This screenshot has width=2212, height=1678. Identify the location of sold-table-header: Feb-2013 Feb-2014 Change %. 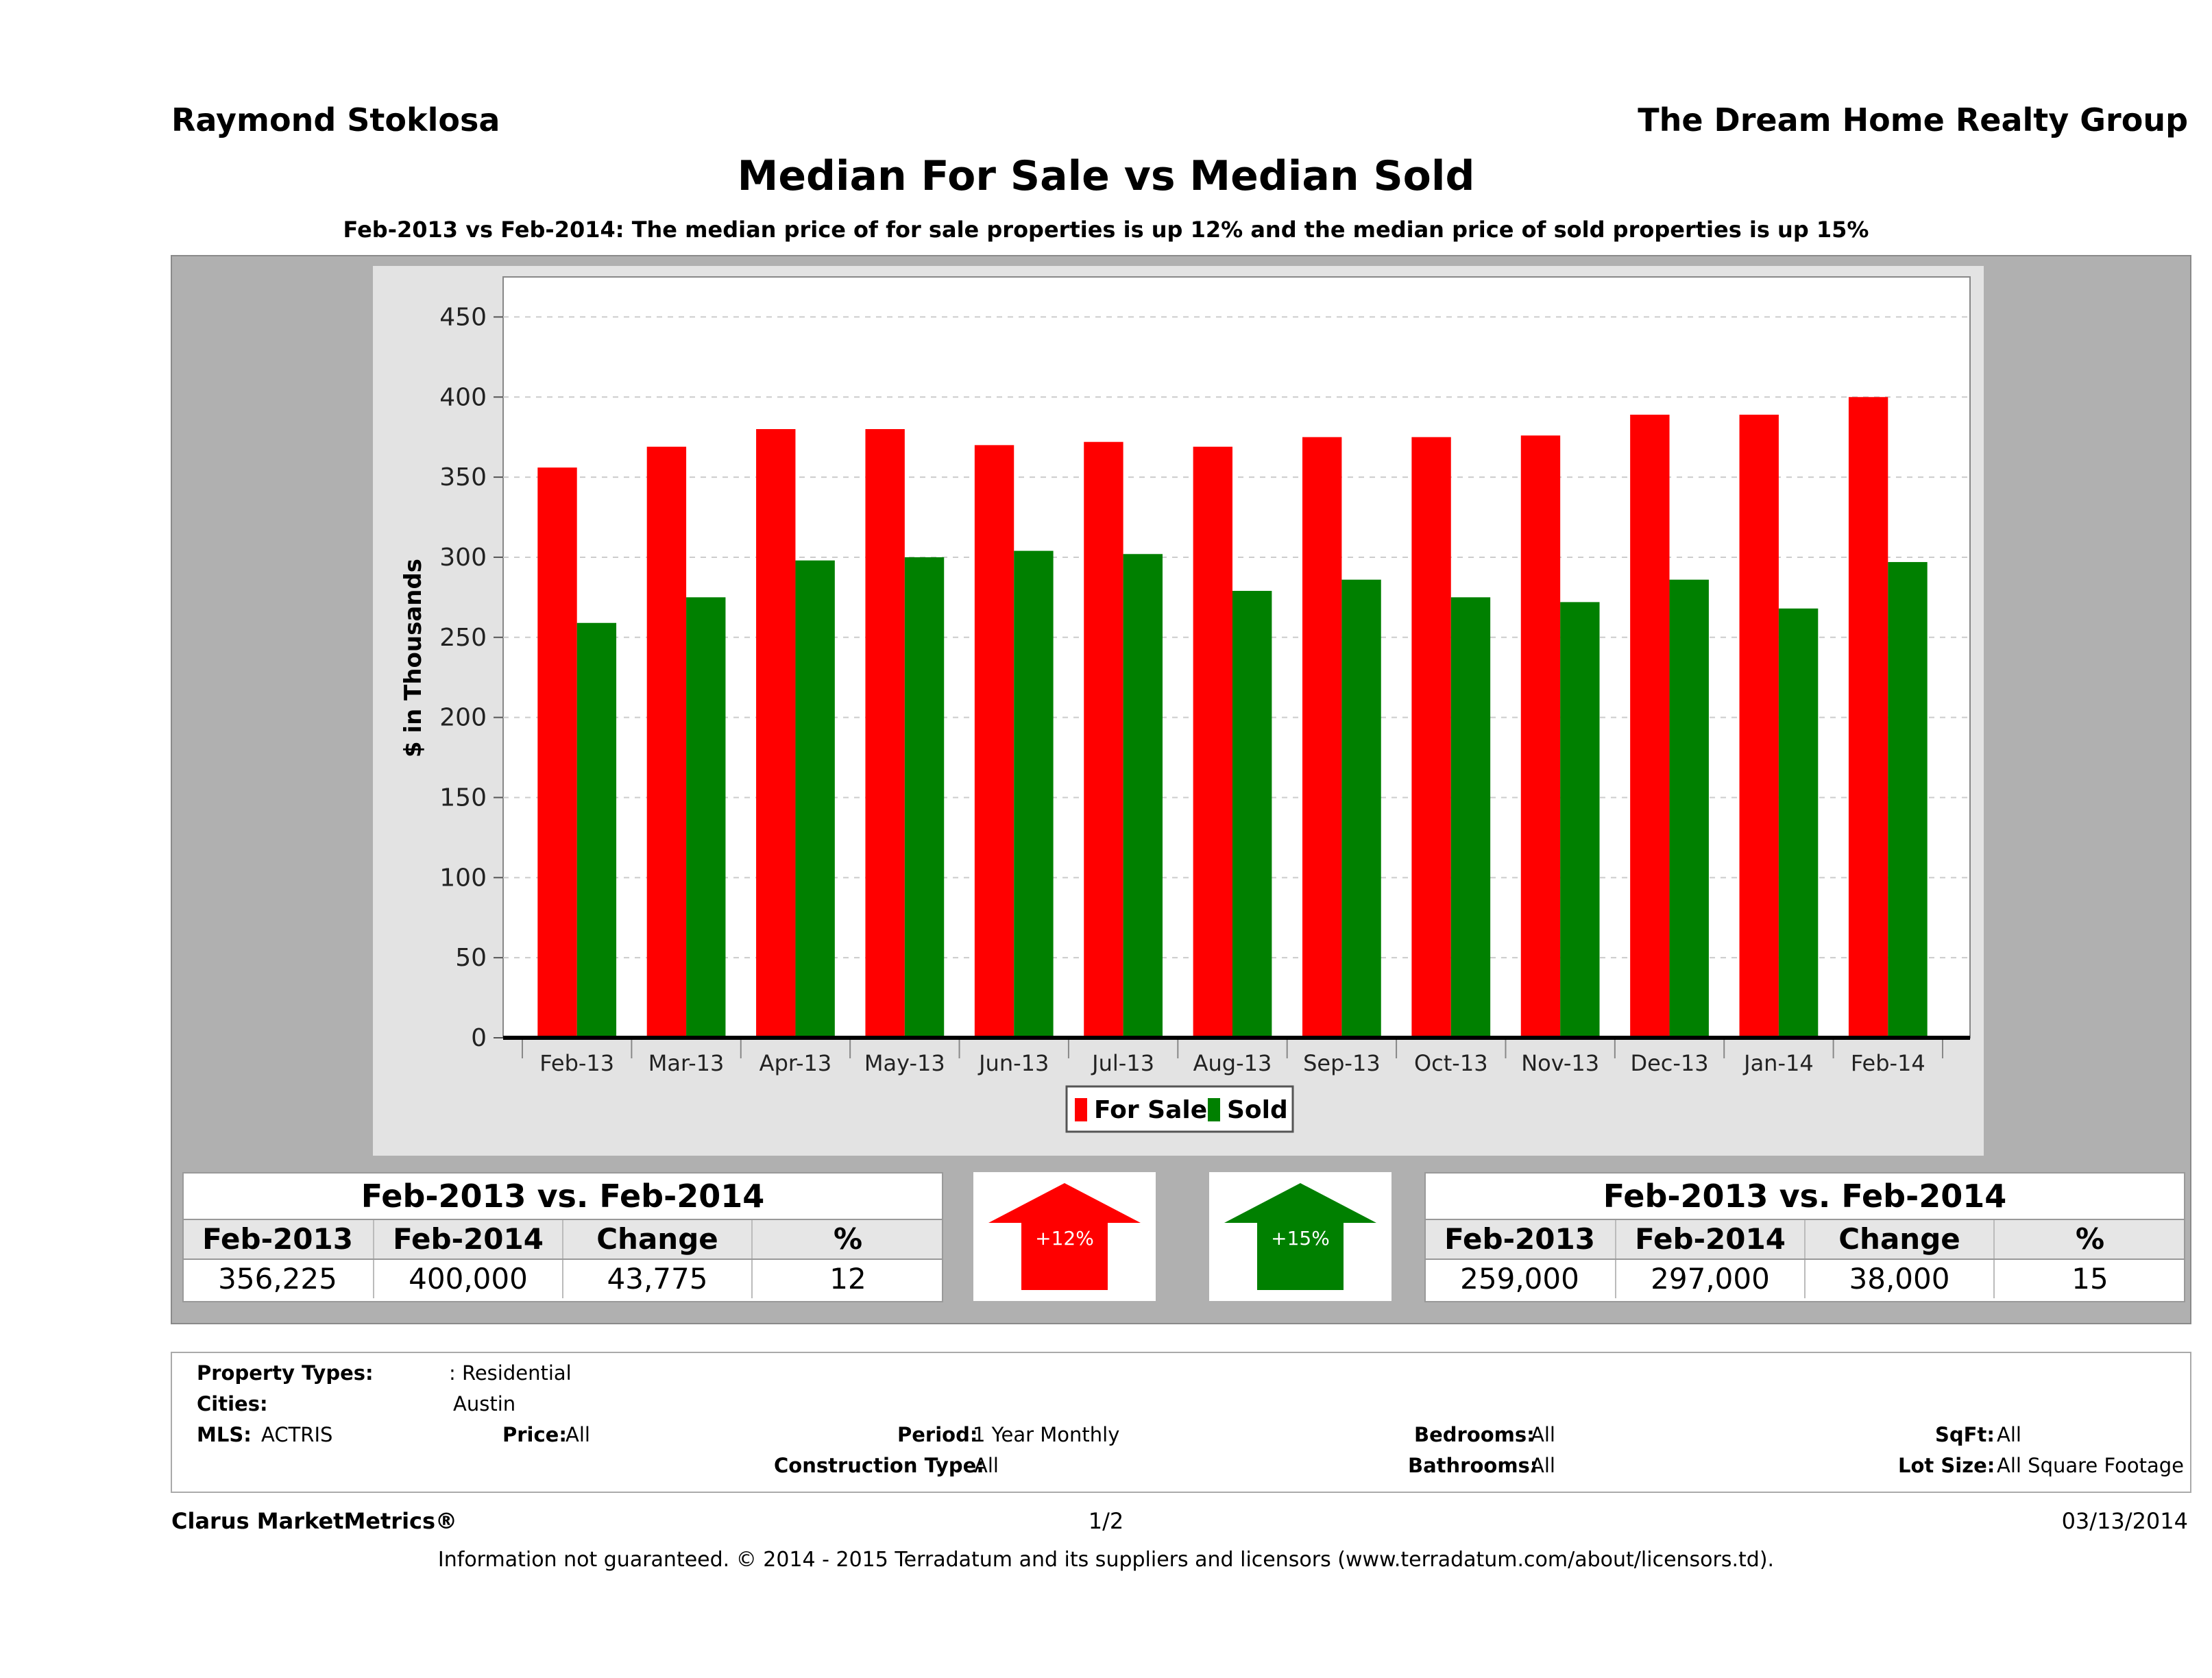
(1805, 1240).